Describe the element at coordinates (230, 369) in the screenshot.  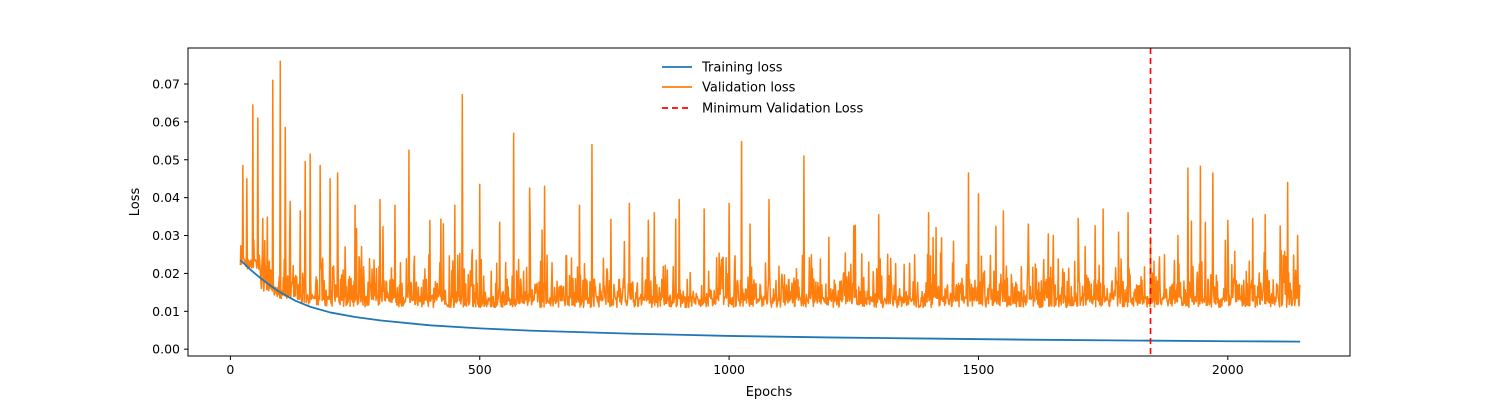
I see `x-tick-label: 0` at that location.